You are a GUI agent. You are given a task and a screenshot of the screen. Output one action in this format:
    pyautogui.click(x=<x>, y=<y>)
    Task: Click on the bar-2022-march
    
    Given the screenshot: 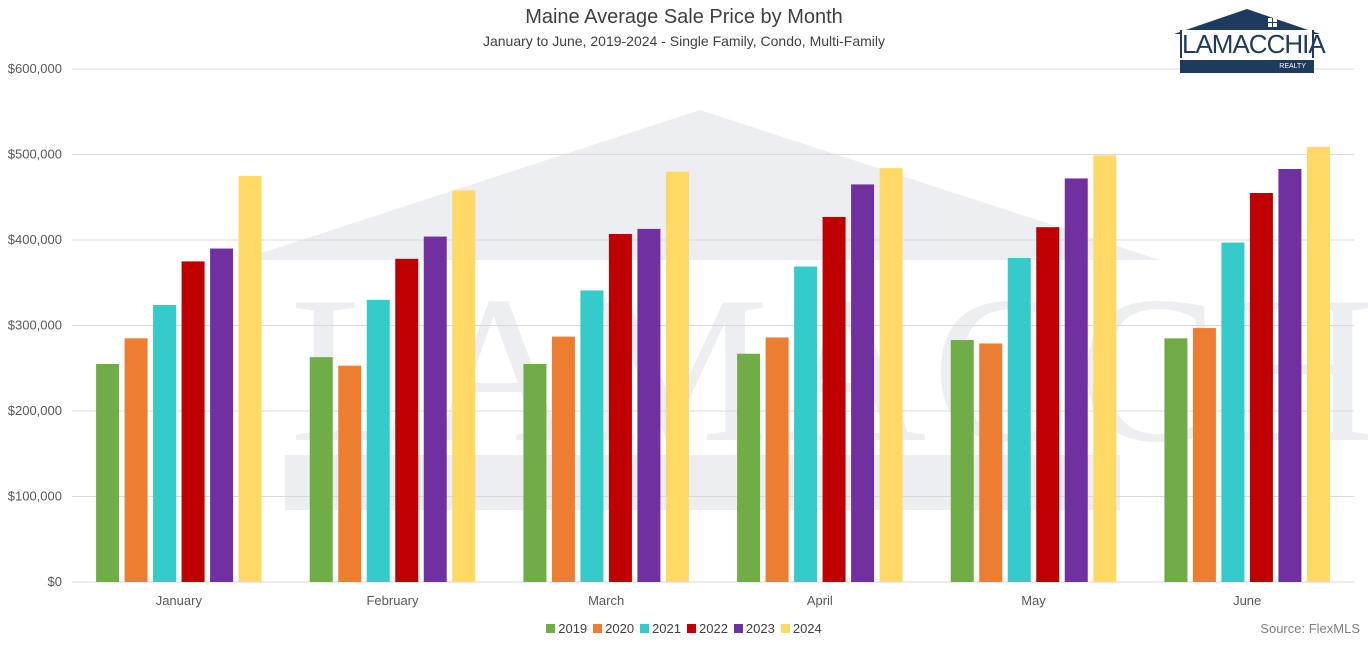 What is the action you would take?
    pyautogui.click(x=620, y=408)
    